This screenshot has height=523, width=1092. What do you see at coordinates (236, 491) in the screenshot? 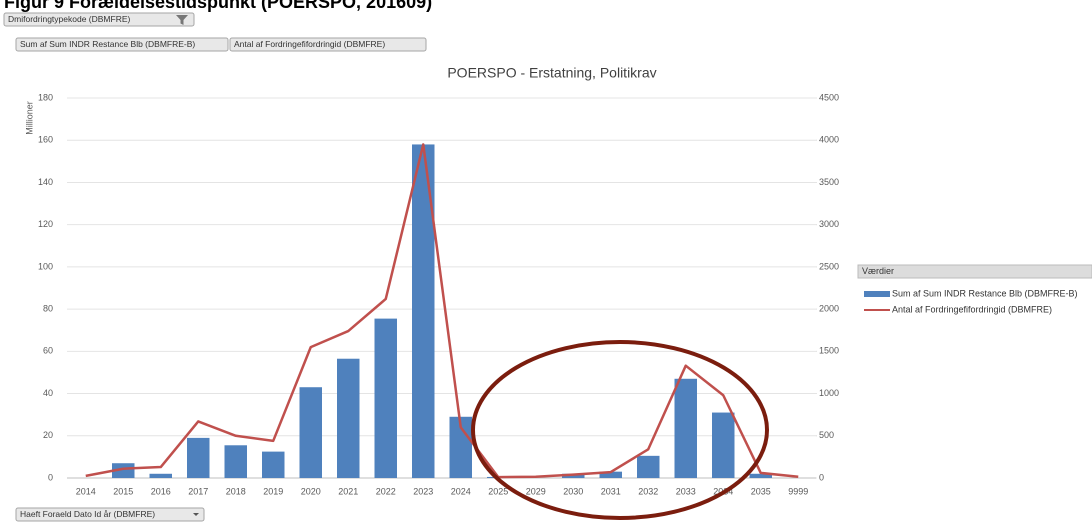
I see `x-tick-label: 2018` at bounding box center [236, 491].